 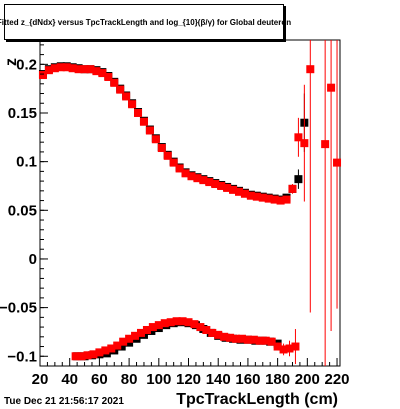 What do you see at coordinates (22, 210) in the screenshot?
I see `y-tick-label: 0.05` at bounding box center [22, 210].